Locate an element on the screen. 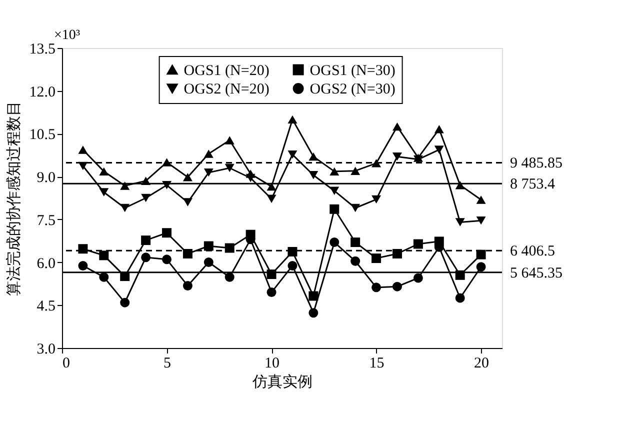 Image resolution: width=630 pixels, height=421 pixels. ref-line-label: 8 753.4 is located at coordinates (533, 184).